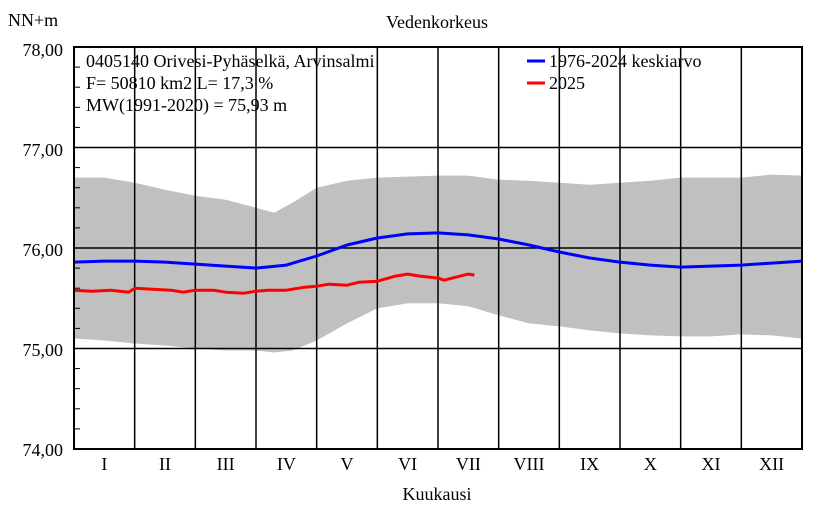 This screenshot has height=520, width=840. What do you see at coordinates (711, 464) in the screenshot?
I see `month-label: XI` at bounding box center [711, 464].